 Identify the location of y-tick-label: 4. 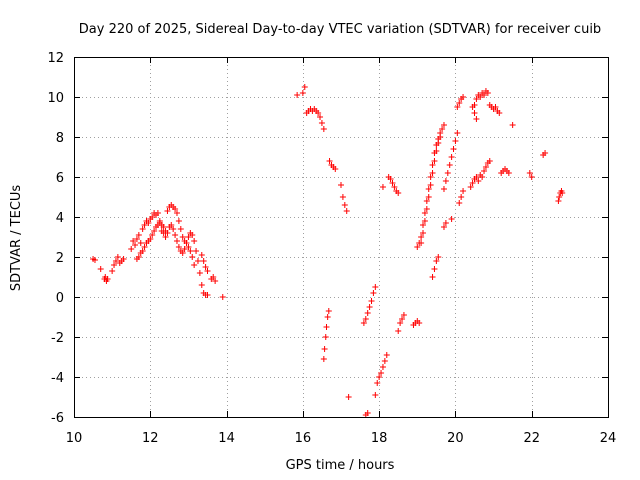
(60, 218).